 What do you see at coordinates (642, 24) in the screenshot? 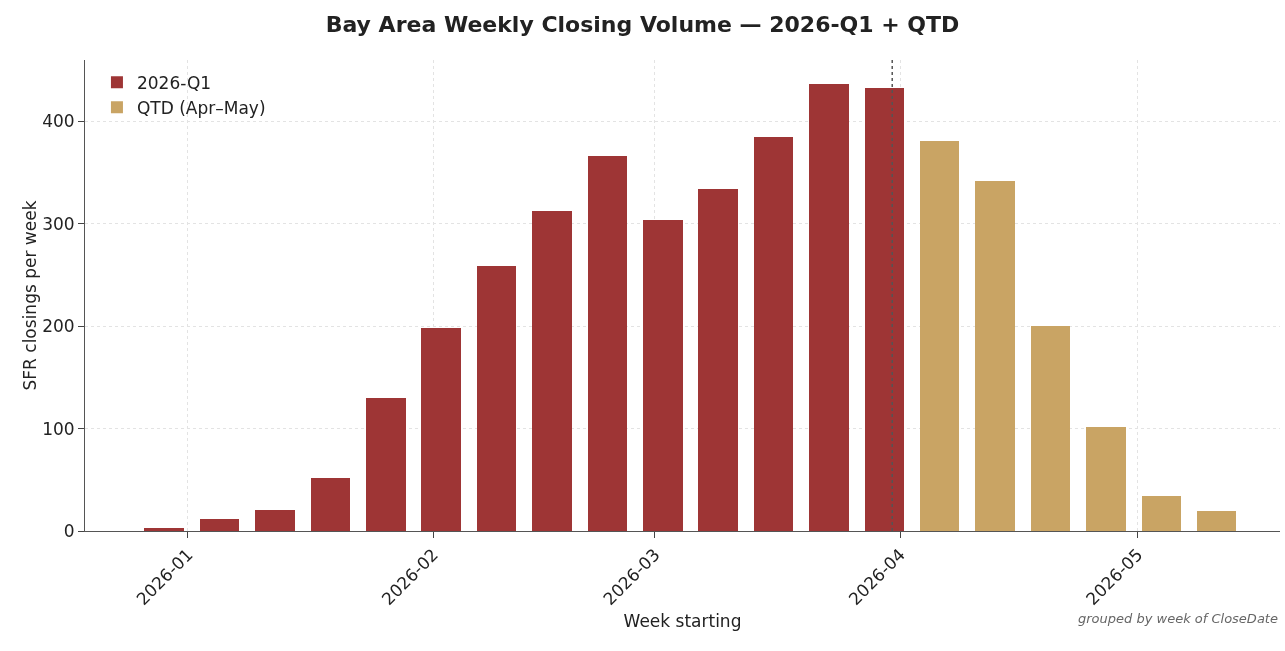
I see `chart-title: Bay Area Weekly Closing Volume — 2026-Q1 + QTD` at bounding box center [642, 24].